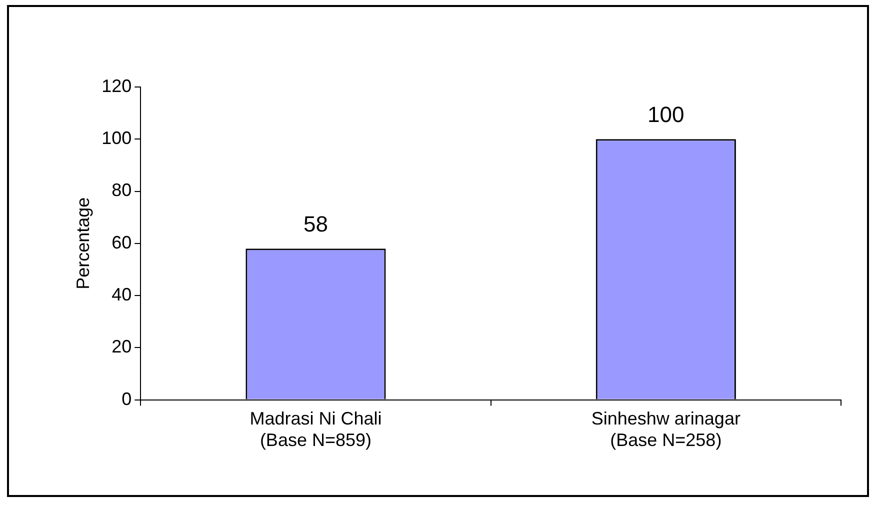 The image size is (875, 505). I want to click on y-tick-label: 100, so click(117, 138).